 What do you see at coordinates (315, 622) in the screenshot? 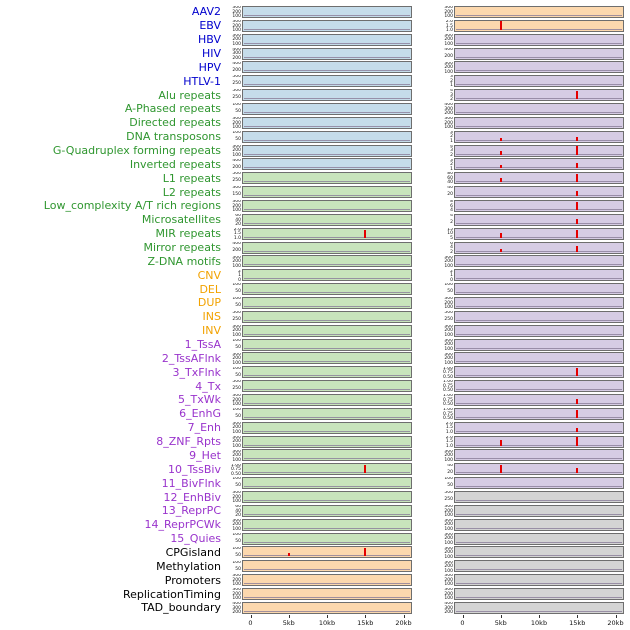
I see `x-axis-row: 0 5kb 10kb 15kb 20kb 0 5kb 10kb 15kb 20kb` at bounding box center [315, 622].